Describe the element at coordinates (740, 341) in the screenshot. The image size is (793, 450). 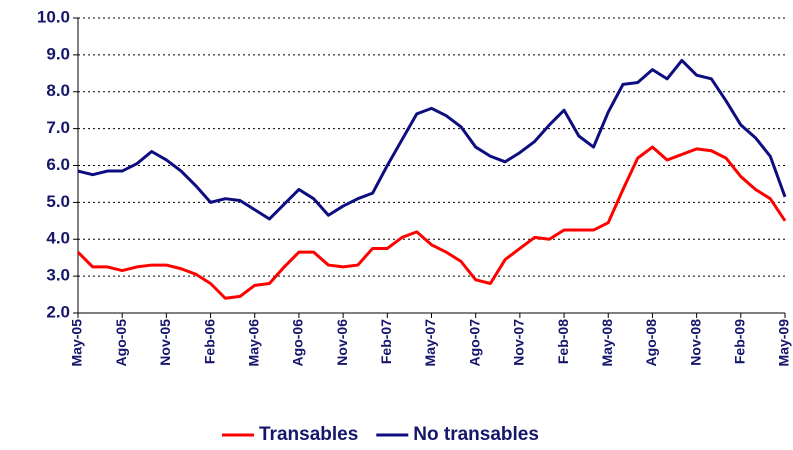
I see `x-tick-label: Feb-09` at that location.